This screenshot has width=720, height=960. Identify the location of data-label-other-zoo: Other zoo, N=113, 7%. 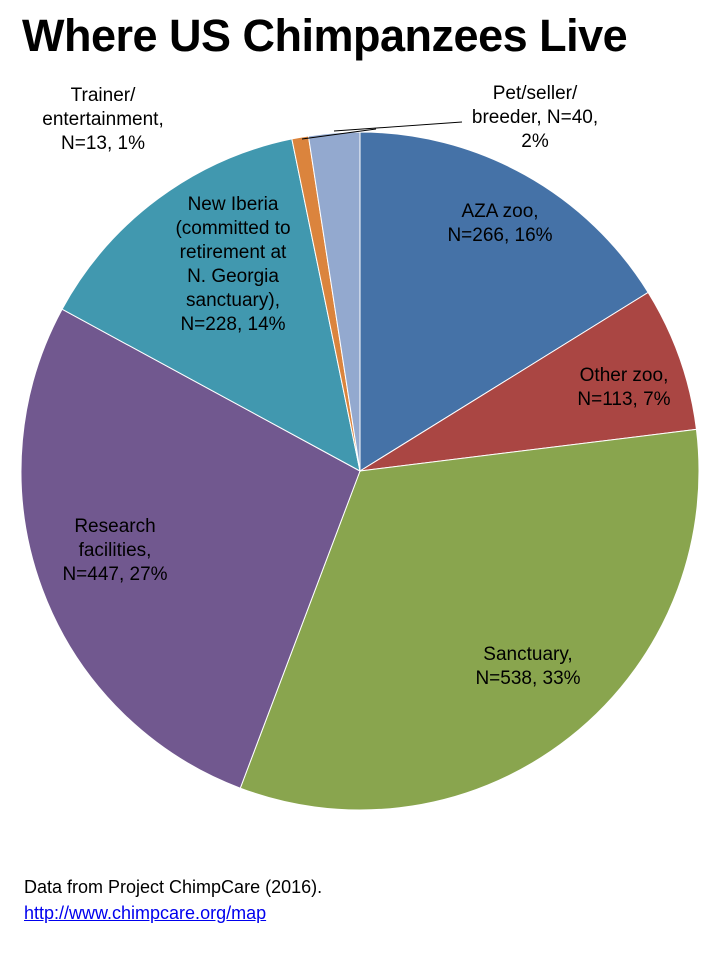
(624, 387).